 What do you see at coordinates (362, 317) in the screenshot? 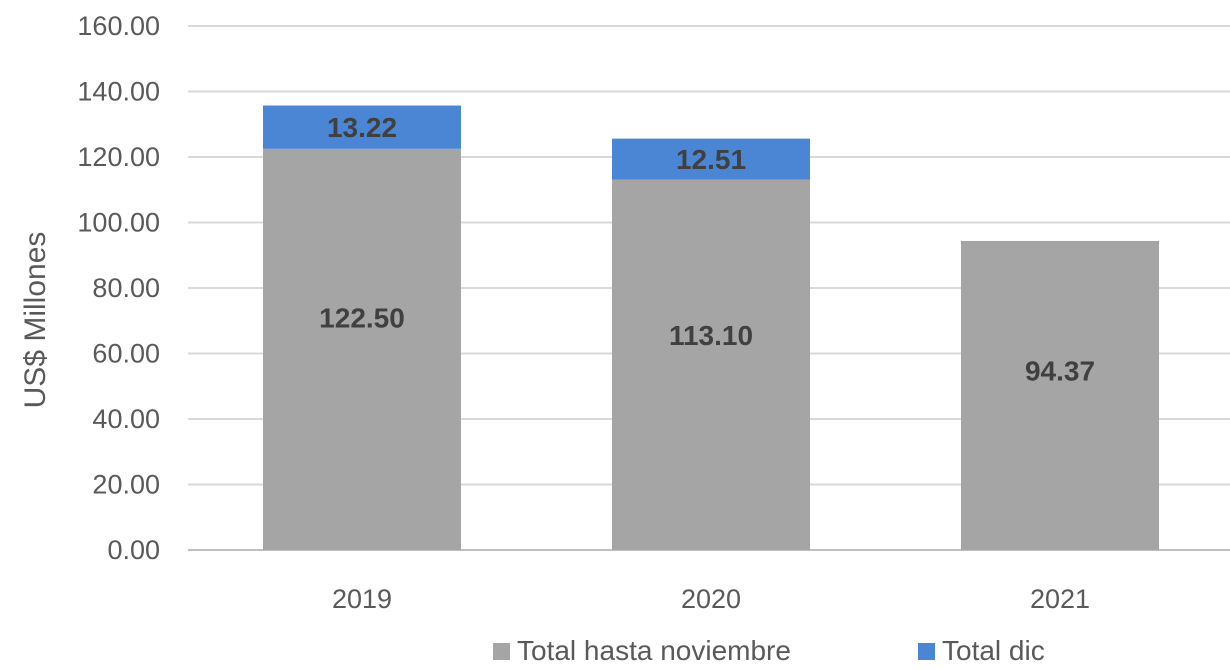
I see `data-label: 122.50` at bounding box center [362, 317].